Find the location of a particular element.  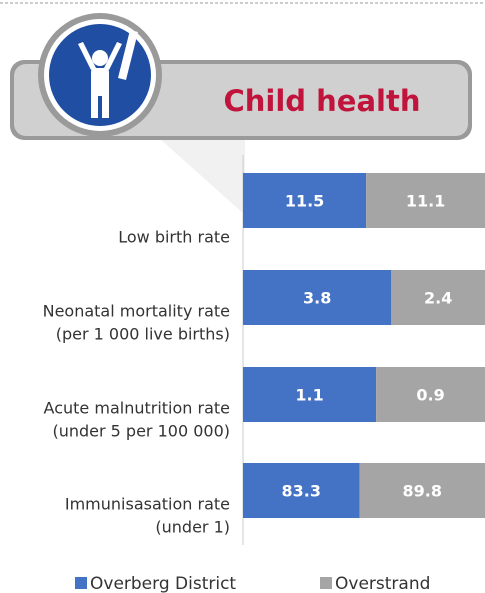

category-label: (under 1) is located at coordinates (192, 527).